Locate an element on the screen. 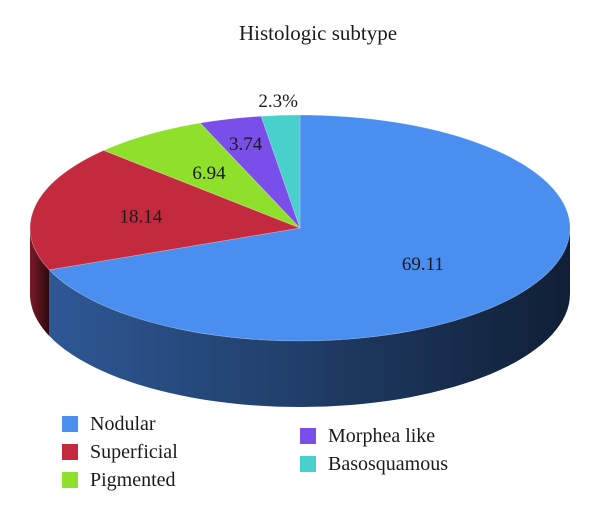 The width and height of the screenshot is (600, 516). data-label-nodular: 69.11 is located at coordinates (423, 264).